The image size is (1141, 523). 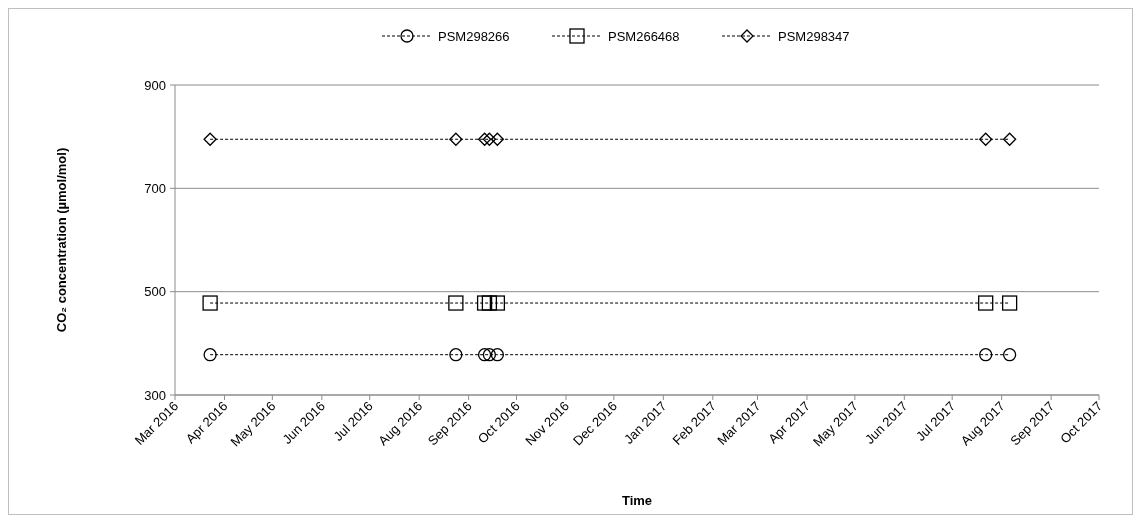 What do you see at coordinates (814, 36) in the screenshot?
I see `legend-label: PSM298347` at bounding box center [814, 36].